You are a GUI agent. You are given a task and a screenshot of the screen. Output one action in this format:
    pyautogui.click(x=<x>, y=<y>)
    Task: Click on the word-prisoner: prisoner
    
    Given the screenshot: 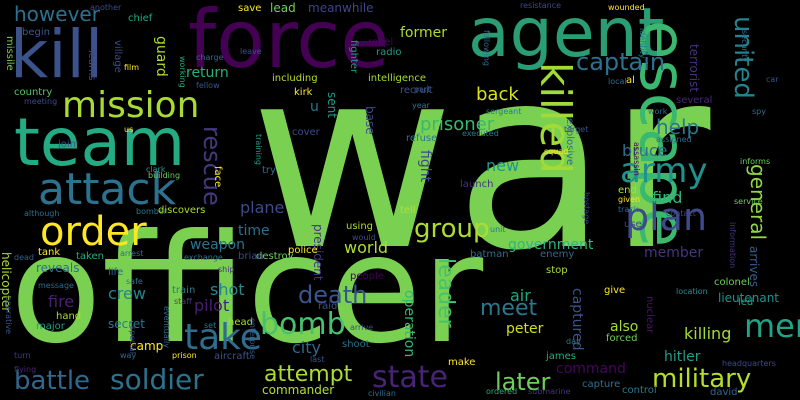 What is the action you would take?
    pyautogui.click(x=457, y=124)
    